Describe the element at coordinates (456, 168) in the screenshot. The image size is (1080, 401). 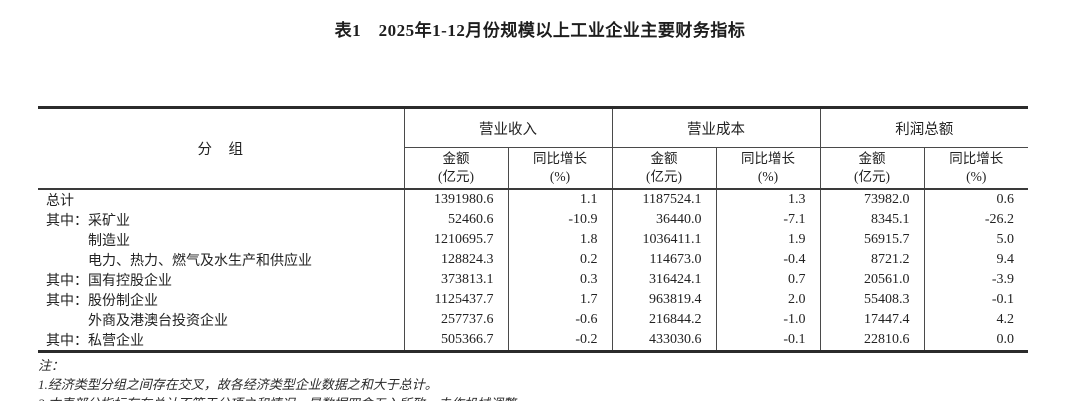
I see `subheader-revenue-amount: 金额 (亿元)` at that location.